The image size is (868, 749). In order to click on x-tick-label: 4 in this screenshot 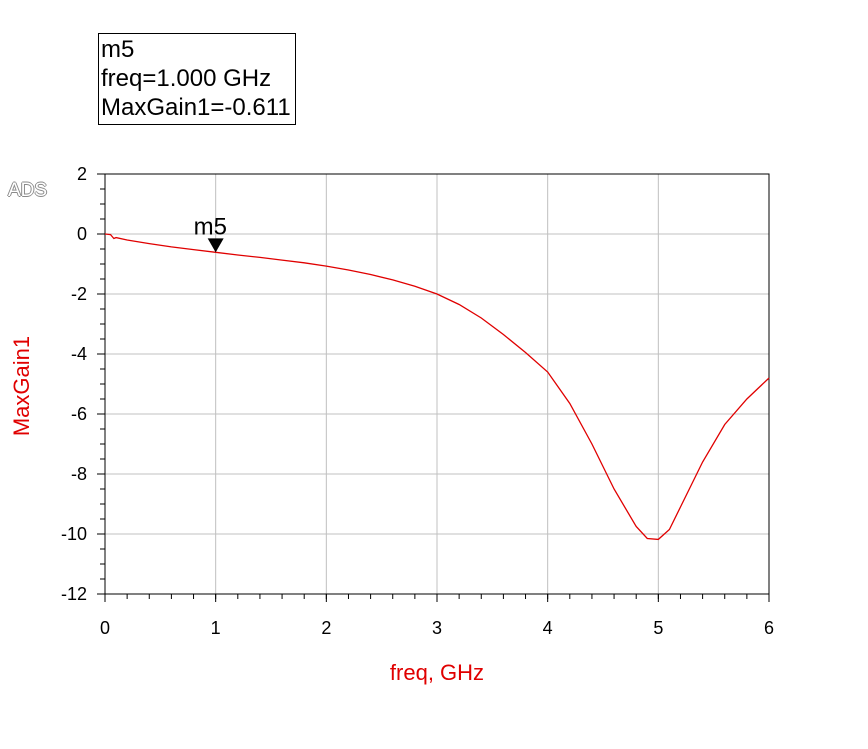, I will do `click(548, 628)`.